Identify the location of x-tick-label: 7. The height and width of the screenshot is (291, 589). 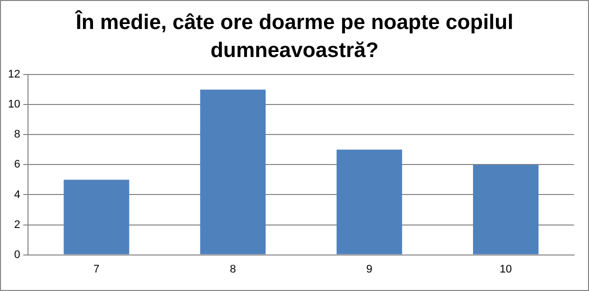
(96, 269).